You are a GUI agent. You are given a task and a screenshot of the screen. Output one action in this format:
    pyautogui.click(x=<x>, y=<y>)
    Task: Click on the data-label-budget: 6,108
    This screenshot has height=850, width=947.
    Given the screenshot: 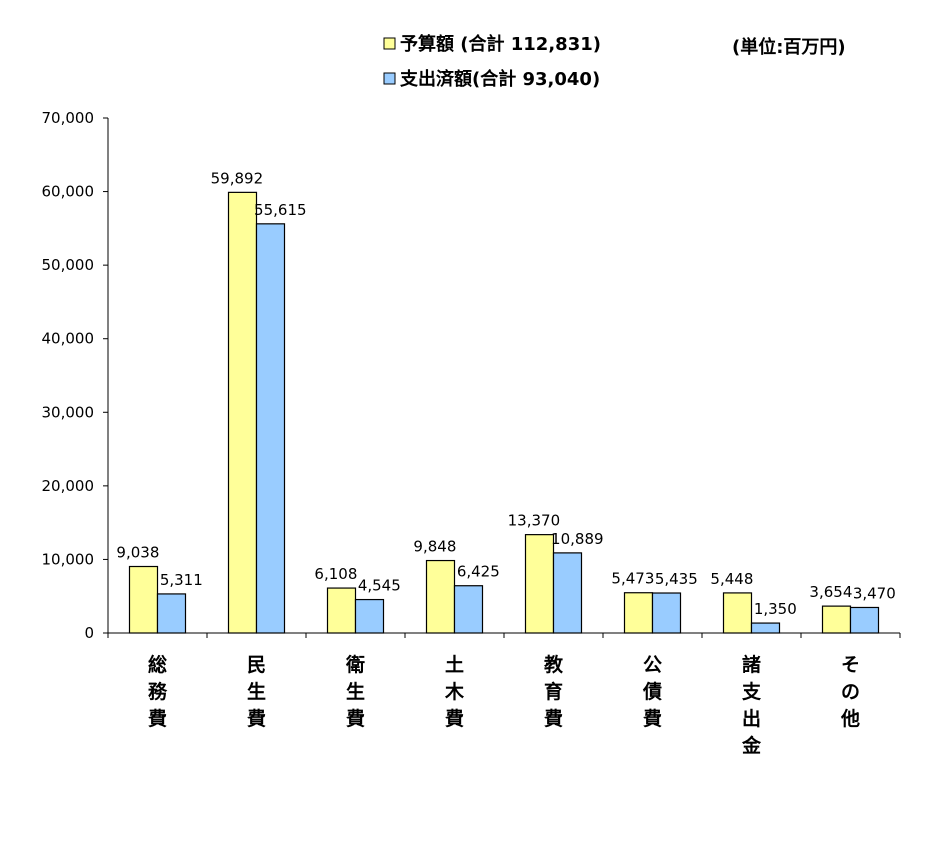 What is the action you would take?
    pyautogui.click(x=335, y=574)
    